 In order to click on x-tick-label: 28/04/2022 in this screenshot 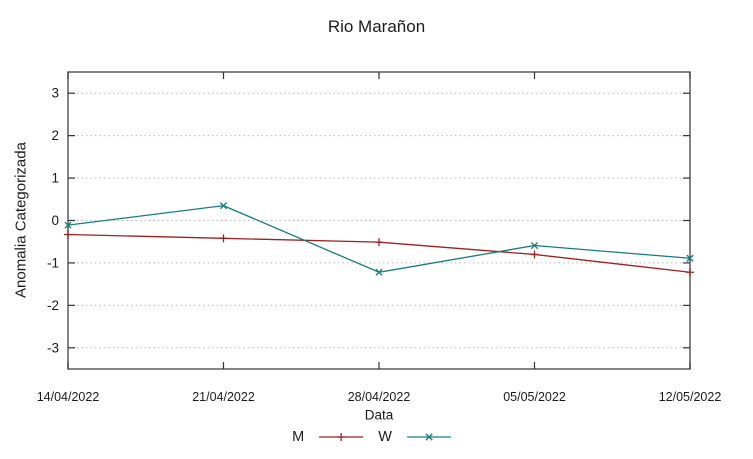, I will do `click(379, 397)`.